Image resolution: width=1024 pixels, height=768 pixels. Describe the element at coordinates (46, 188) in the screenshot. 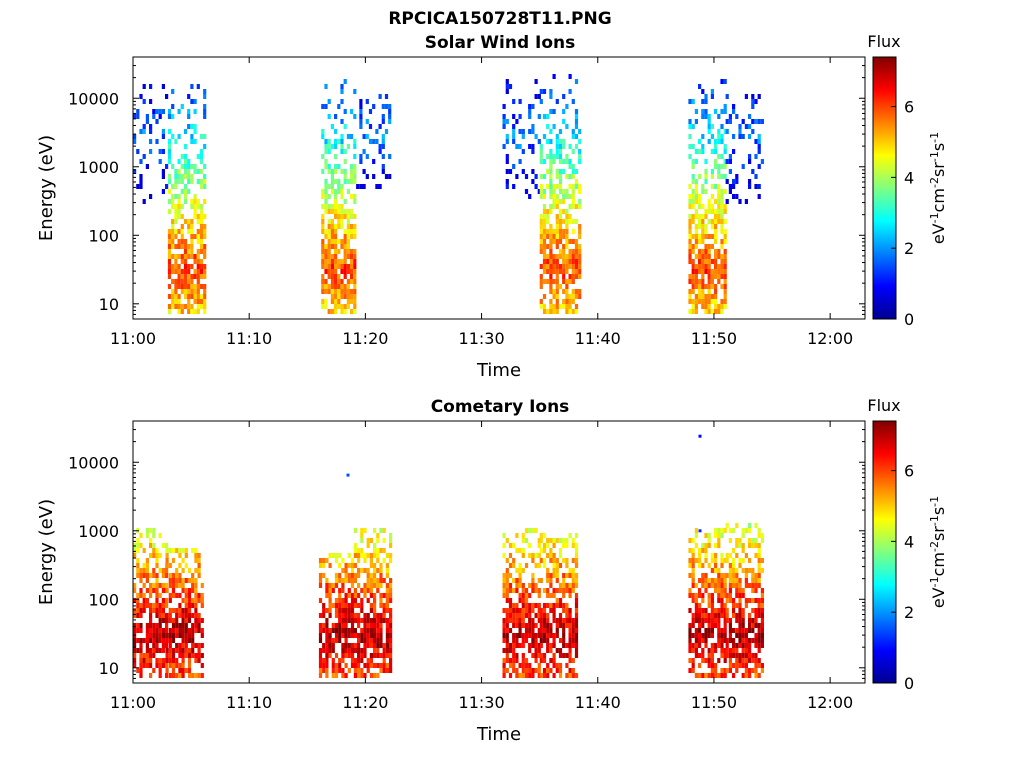

I see `y-axis-label: Energy (eV)` at that location.